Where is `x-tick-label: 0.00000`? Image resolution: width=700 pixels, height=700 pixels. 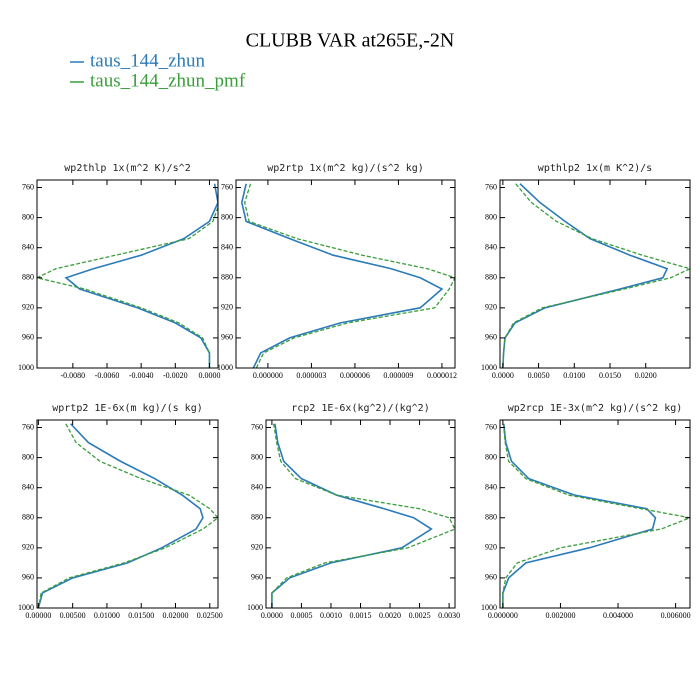
x-tick-label: 0.00000 is located at coordinates (38, 615).